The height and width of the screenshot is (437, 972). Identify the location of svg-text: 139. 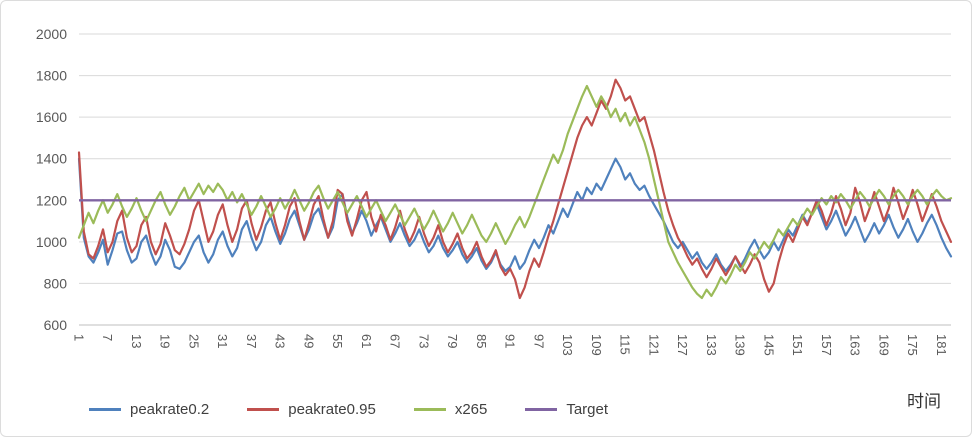
(740, 345).